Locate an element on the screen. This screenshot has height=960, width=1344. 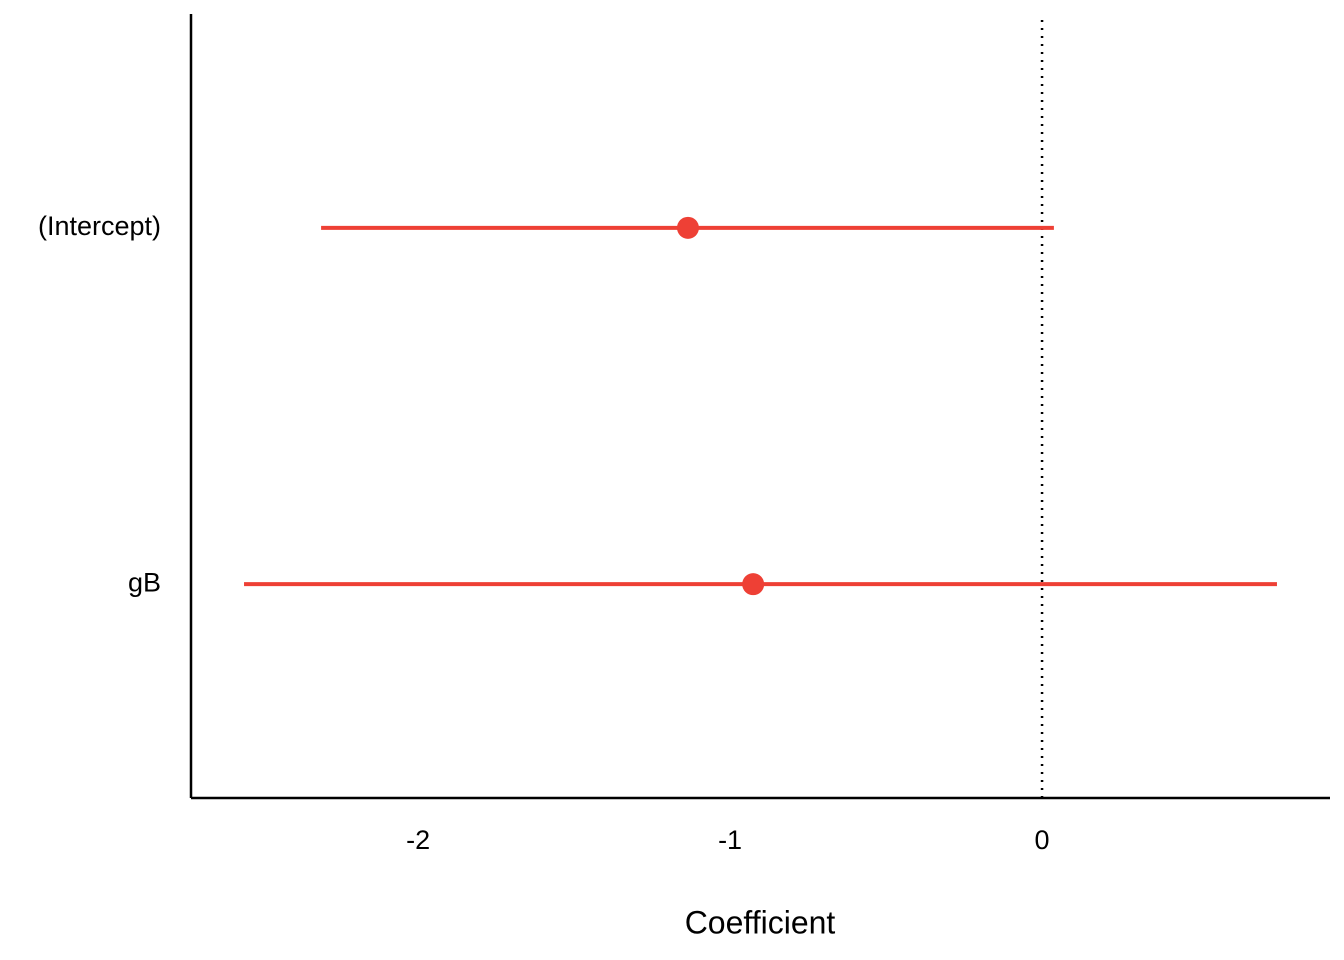
x-axis-title: Coefficient is located at coordinates (760, 922).